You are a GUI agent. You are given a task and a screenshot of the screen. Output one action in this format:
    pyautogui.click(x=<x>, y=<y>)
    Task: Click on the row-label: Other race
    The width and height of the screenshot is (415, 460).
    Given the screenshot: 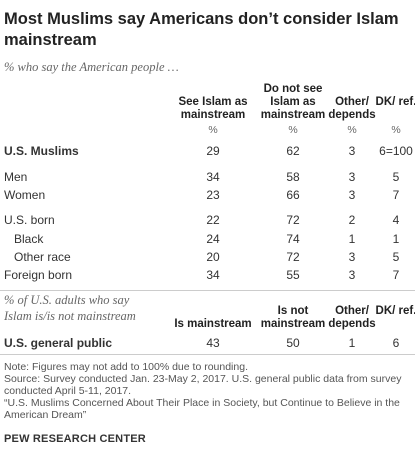 What is the action you would take?
    pyautogui.click(x=42, y=257)
    